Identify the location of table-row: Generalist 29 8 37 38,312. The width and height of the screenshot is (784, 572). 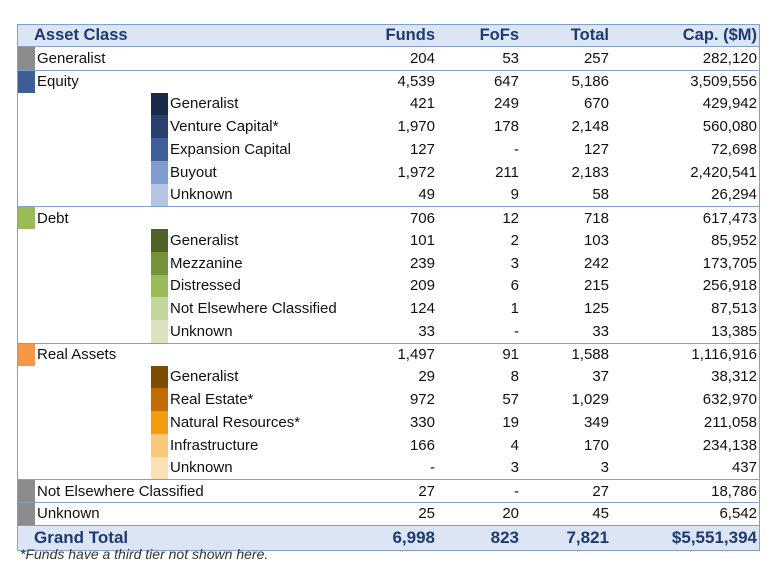
(388, 377).